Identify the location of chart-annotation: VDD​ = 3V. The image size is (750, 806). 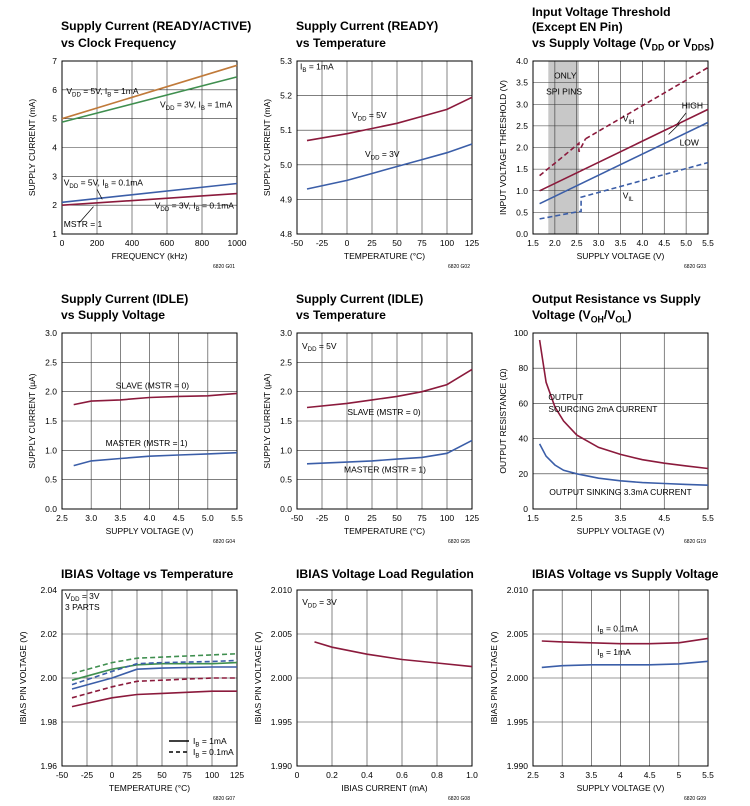
(82, 597).